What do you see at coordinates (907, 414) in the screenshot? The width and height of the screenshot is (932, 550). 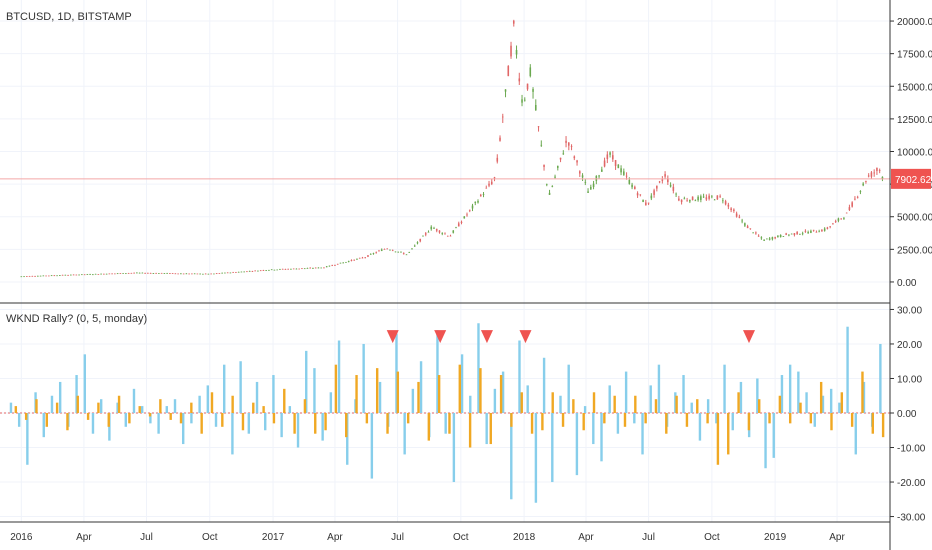 I see `indicator-tick-label: 0.00` at bounding box center [907, 414].